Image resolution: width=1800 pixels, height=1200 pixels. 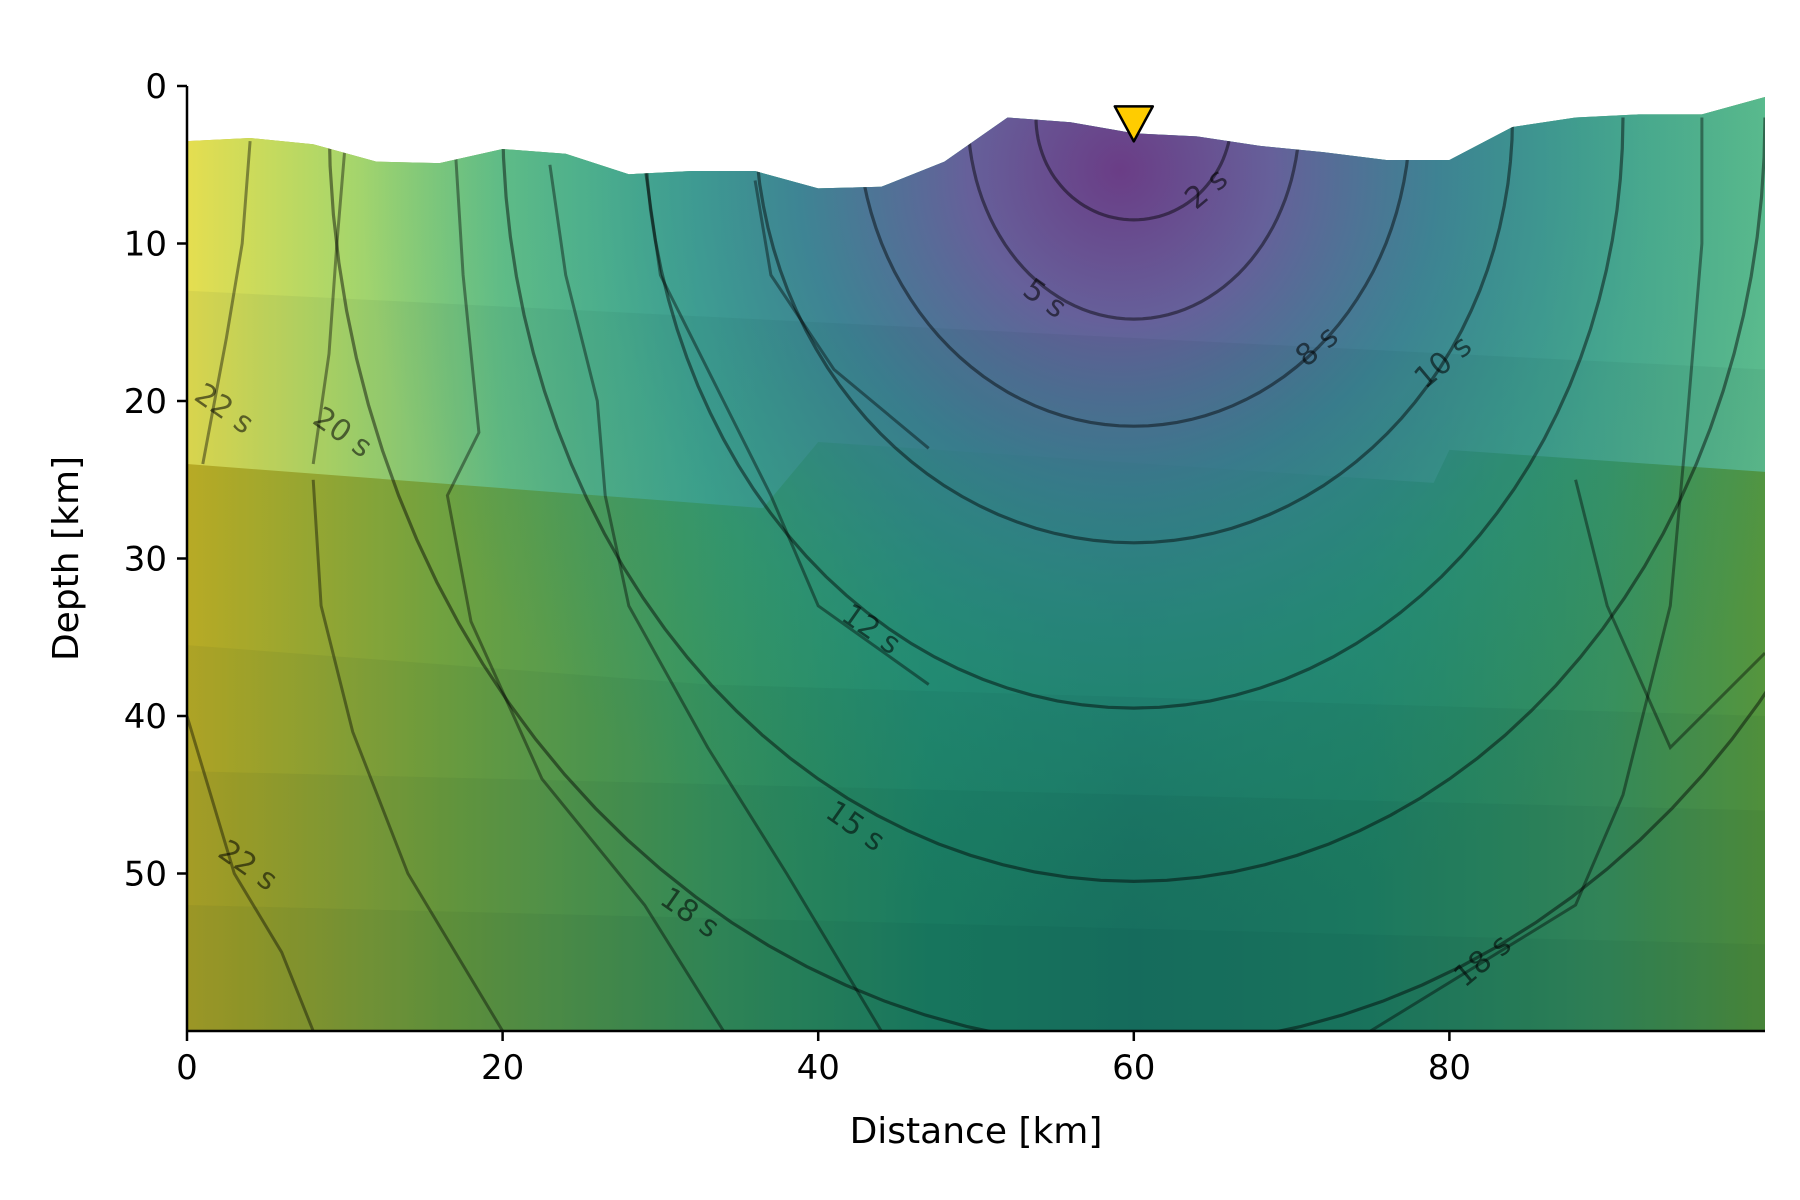 What do you see at coordinates (155, 481) in the screenshot?
I see `y-ticks: 0 10 20 30 40 50` at bounding box center [155, 481].